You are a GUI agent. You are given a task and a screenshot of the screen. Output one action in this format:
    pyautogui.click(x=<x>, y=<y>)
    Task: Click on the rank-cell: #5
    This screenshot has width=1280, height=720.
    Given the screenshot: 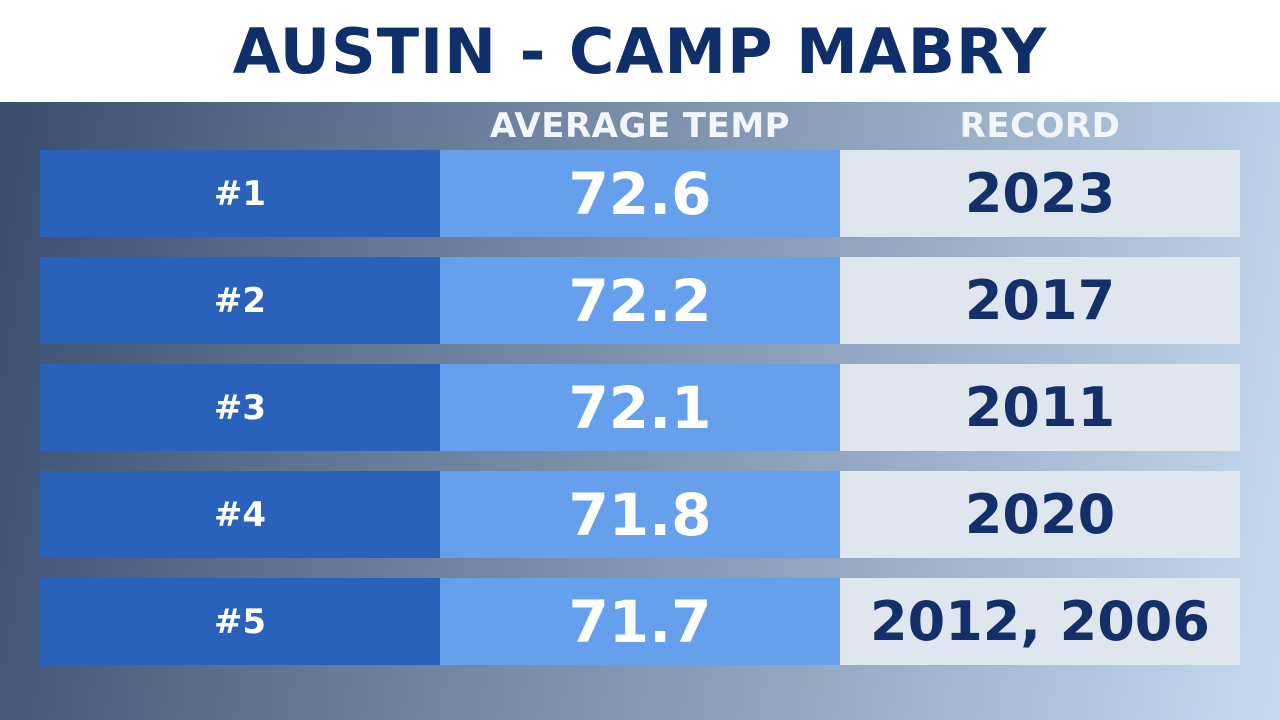 What is the action you would take?
    pyautogui.click(x=240, y=621)
    